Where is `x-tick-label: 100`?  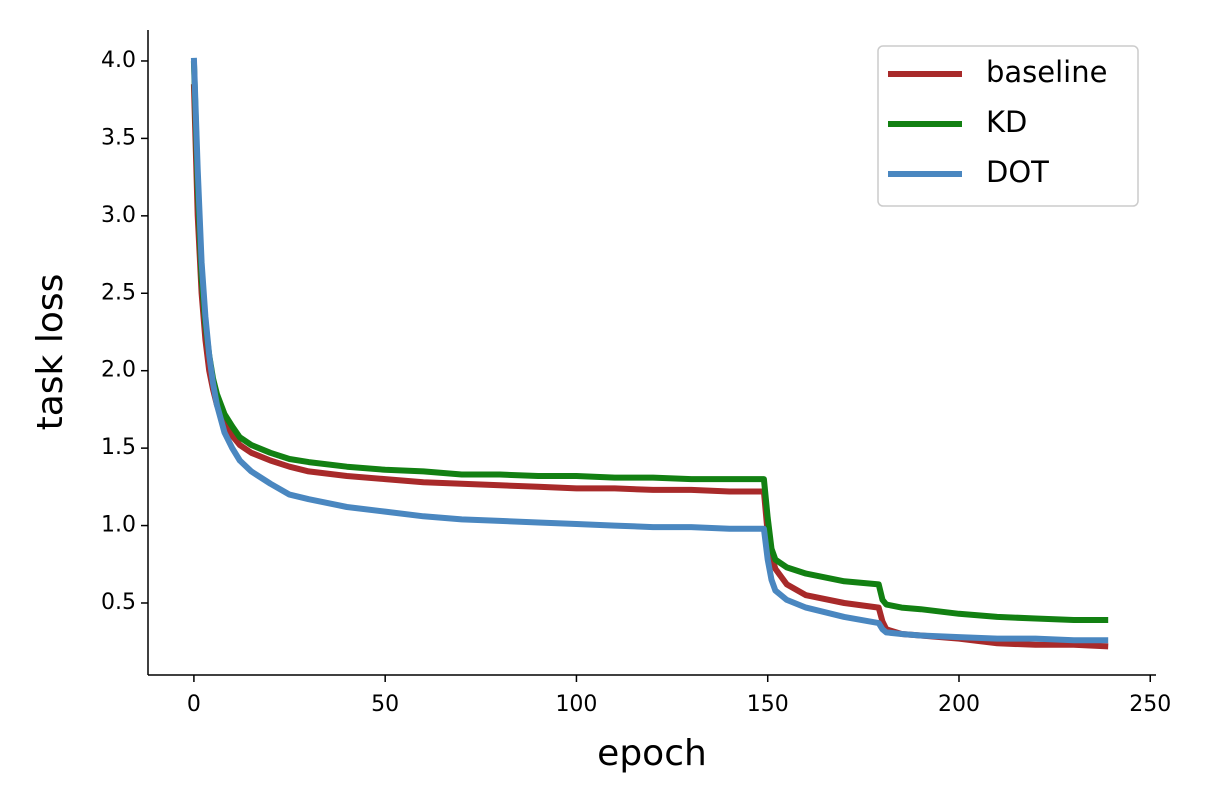
x-tick-label: 100 is located at coordinates (576, 704).